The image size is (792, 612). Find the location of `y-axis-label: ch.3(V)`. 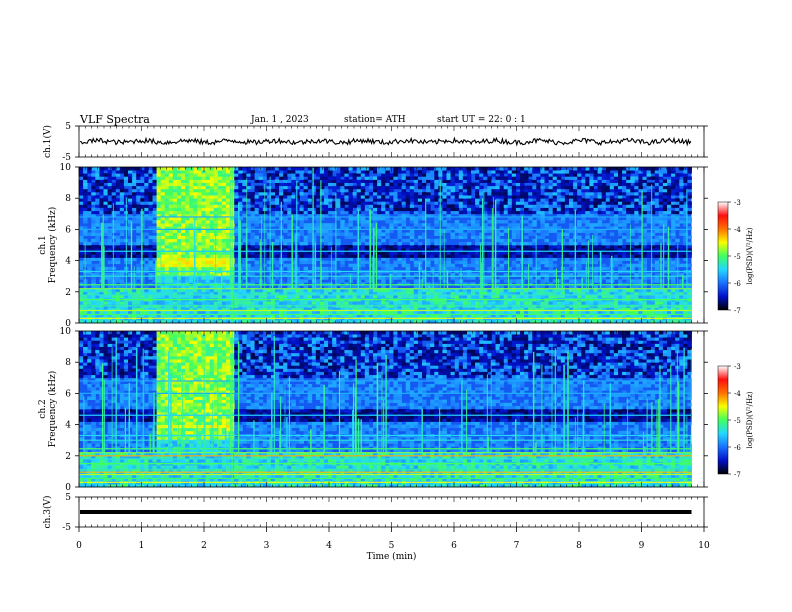

y-axis-label: ch.3(V) is located at coordinates (47, 512).